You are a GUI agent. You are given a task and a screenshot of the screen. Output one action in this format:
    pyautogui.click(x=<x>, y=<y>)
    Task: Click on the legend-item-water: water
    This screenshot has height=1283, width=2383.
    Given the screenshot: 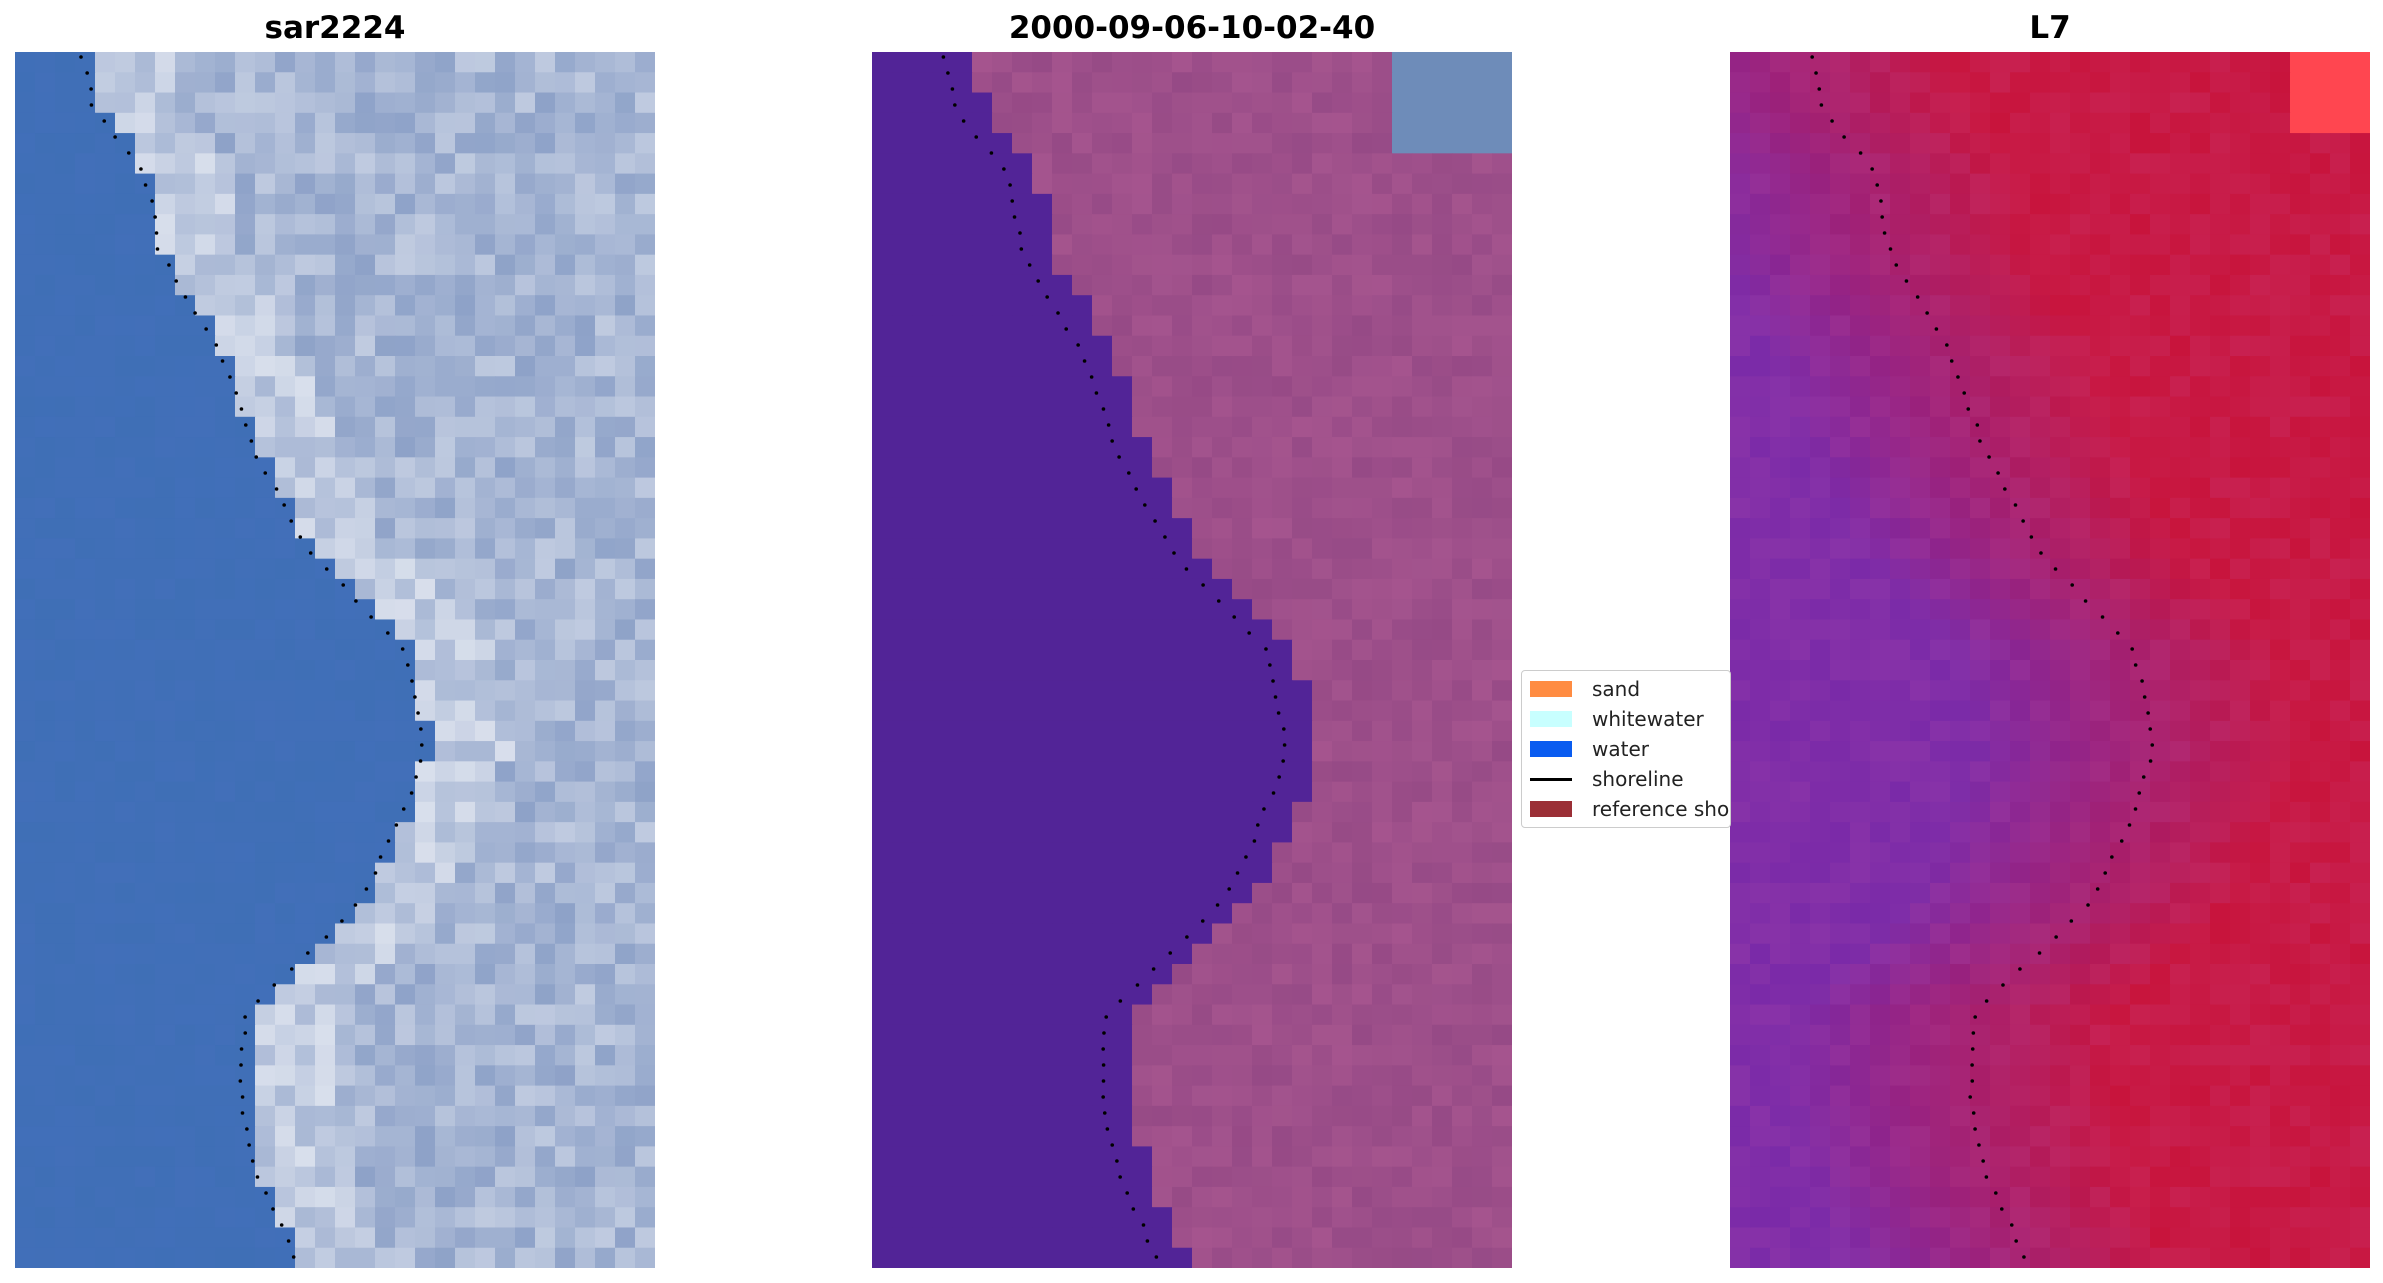 What is the action you would take?
    pyautogui.click(x=1589, y=749)
    